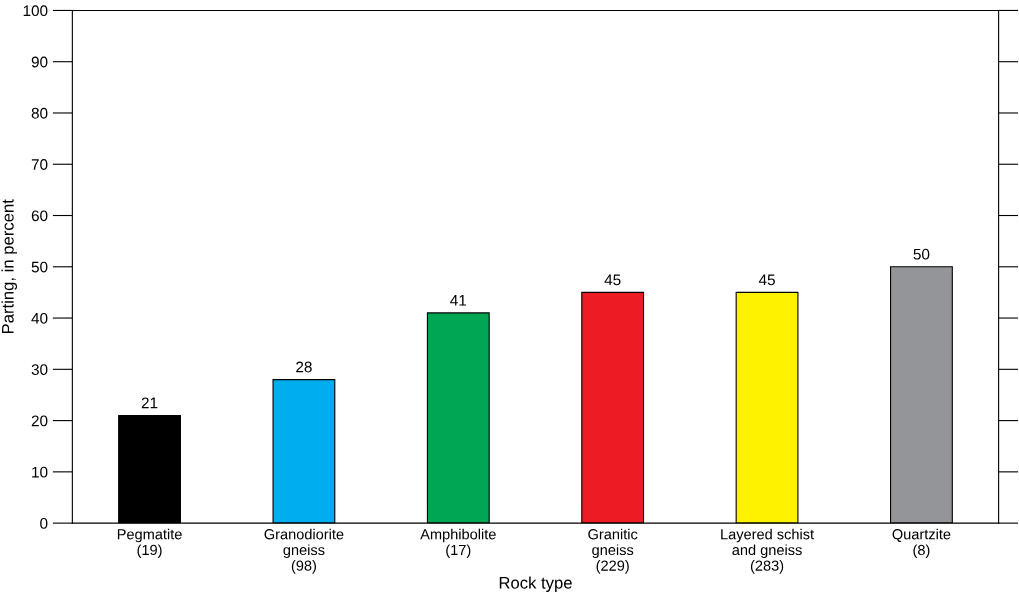  I want to click on x-tick-label: Quartzite (8), so click(921, 543).